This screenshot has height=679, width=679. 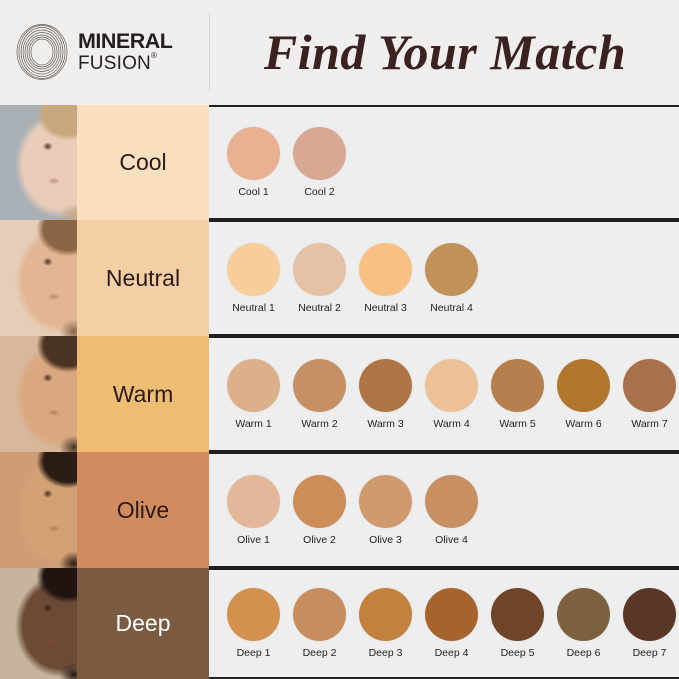 What do you see at coordinates (38, 278) in the screenshot?
I see `model-photo-neutral` at bounding box center [38, 278].